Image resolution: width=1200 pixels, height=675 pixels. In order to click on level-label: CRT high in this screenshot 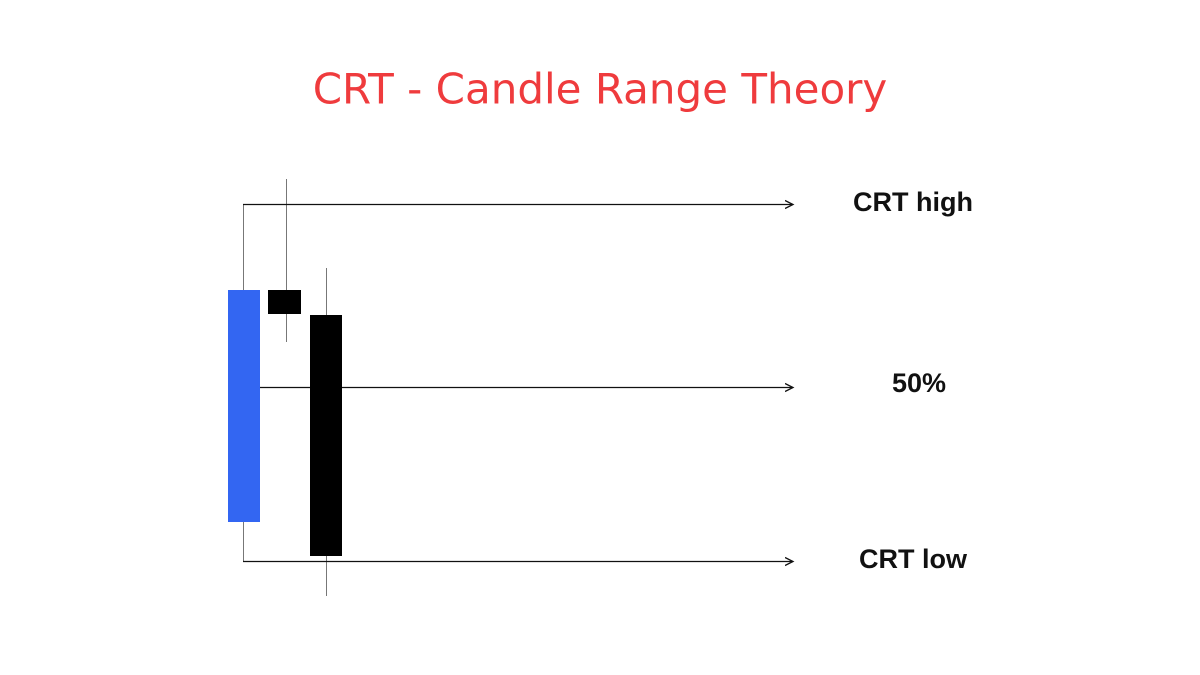, I will do `click(913, 202)`.